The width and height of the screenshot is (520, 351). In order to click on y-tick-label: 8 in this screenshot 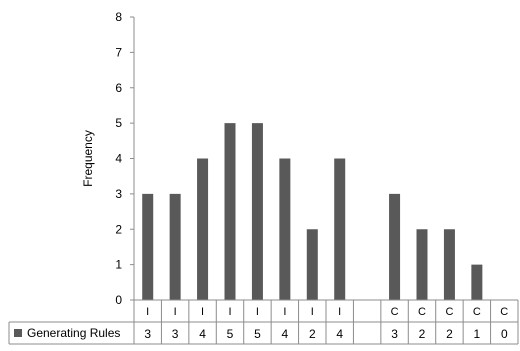, I will do `click(118, 17)`.